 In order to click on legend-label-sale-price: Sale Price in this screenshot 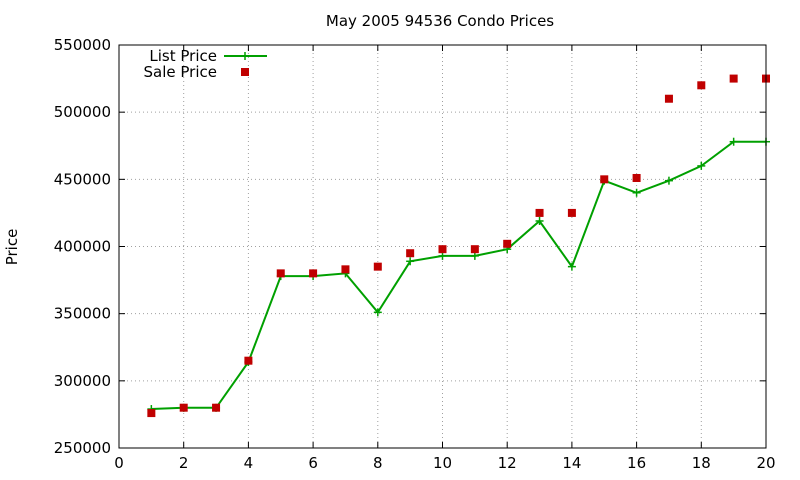, I will do `click(180, 72)`.